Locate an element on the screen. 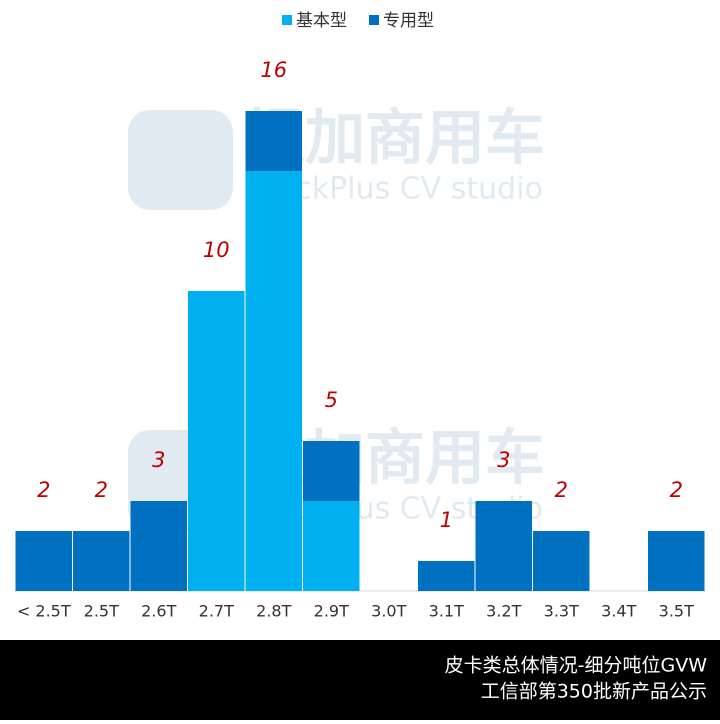 The image size is (720, 724). watermark-logo is located at coordinates (180, 160).